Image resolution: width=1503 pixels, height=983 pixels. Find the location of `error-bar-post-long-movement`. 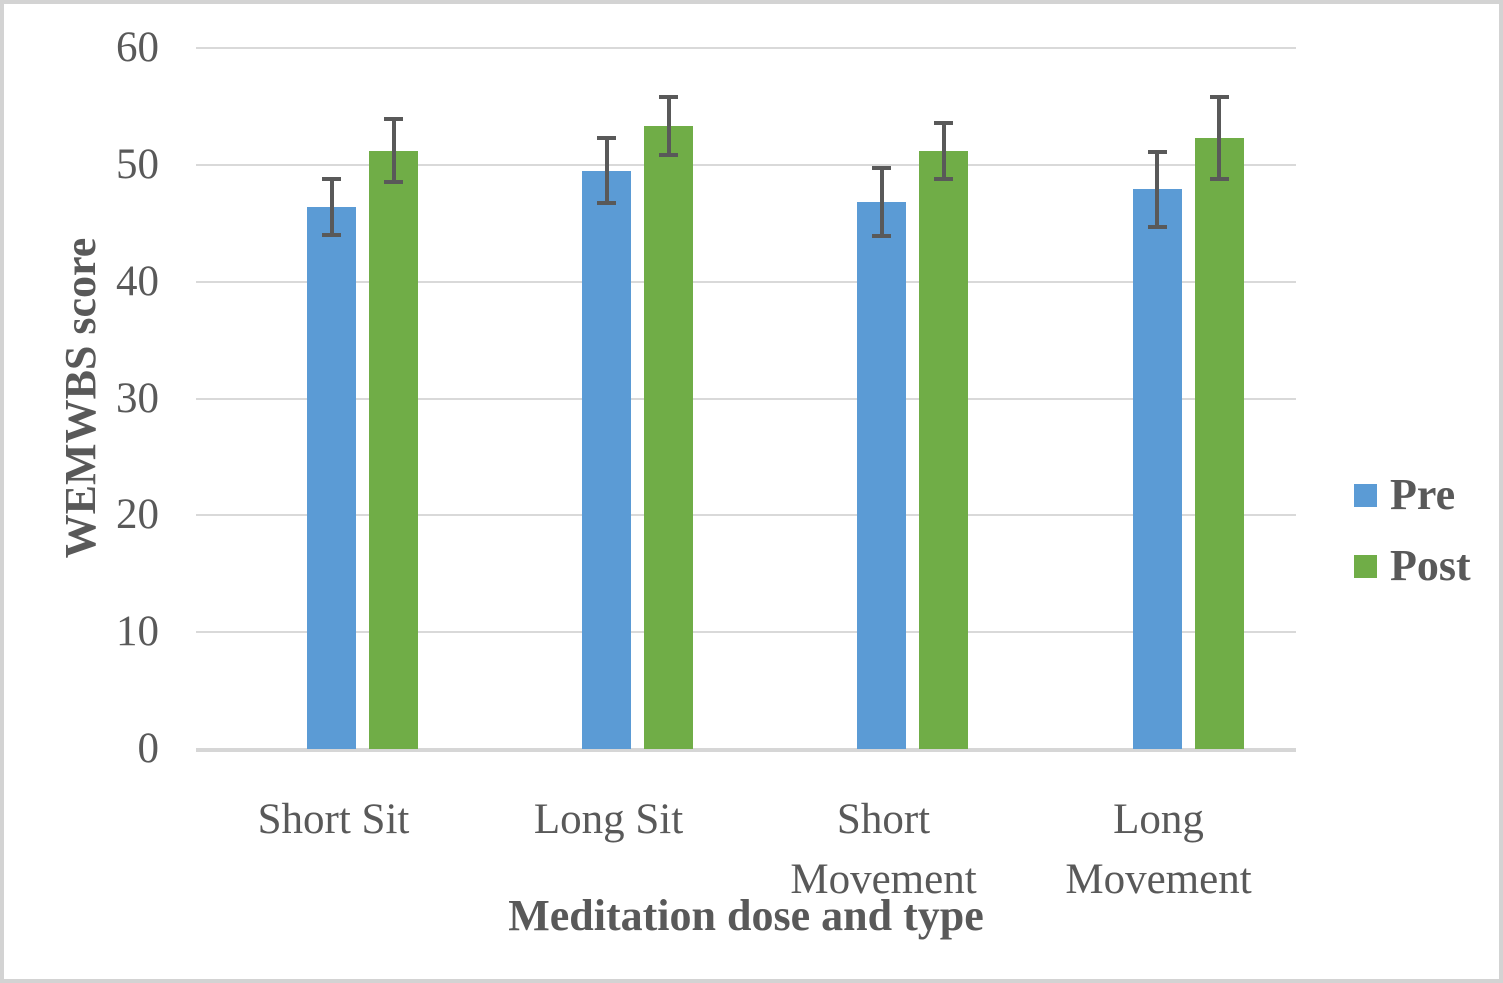

error-bar-post-long-movement is located at coordinates (1219, 138).